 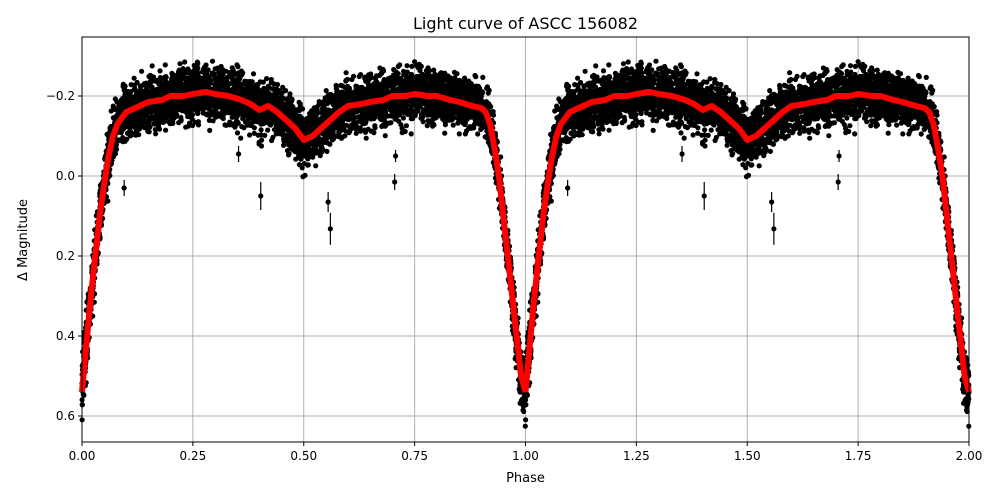 What do you see at coordinates (525, 23) in the screenshot?
I see `chart-title: Light curve of ASCC 156082` at bounding box center [525, 23].